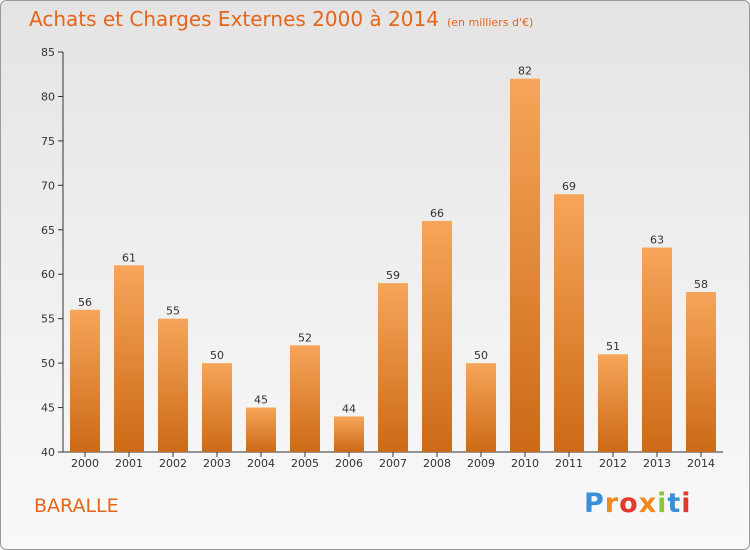 This screenshot has width=750, height=550. What do you see at coordinates (129, 358) in the screenshot?
I see `bar-2001` at bounding box center [129, 358].